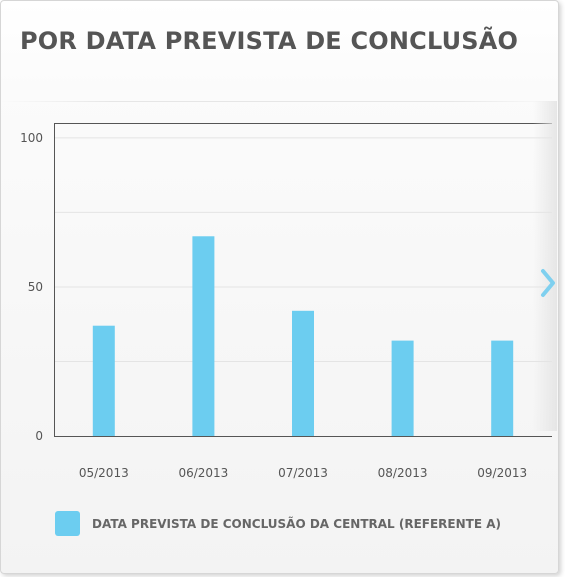  What do you see at coordinates (31, 138) in the screenshot?
I see `y-tick-label: 100` at bounding box center [31, 138].